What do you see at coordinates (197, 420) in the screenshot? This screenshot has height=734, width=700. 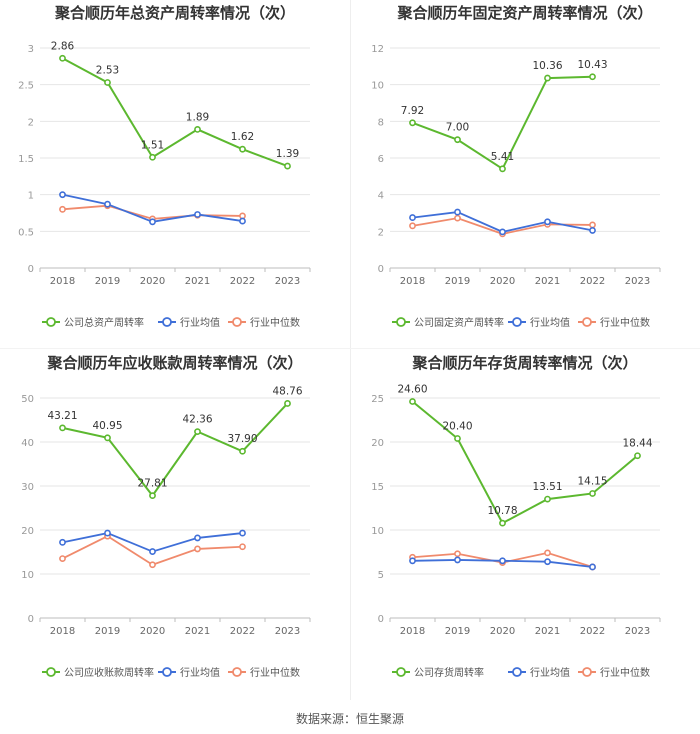 I see `data-label: 42.36` at bounding box center [197, 420].